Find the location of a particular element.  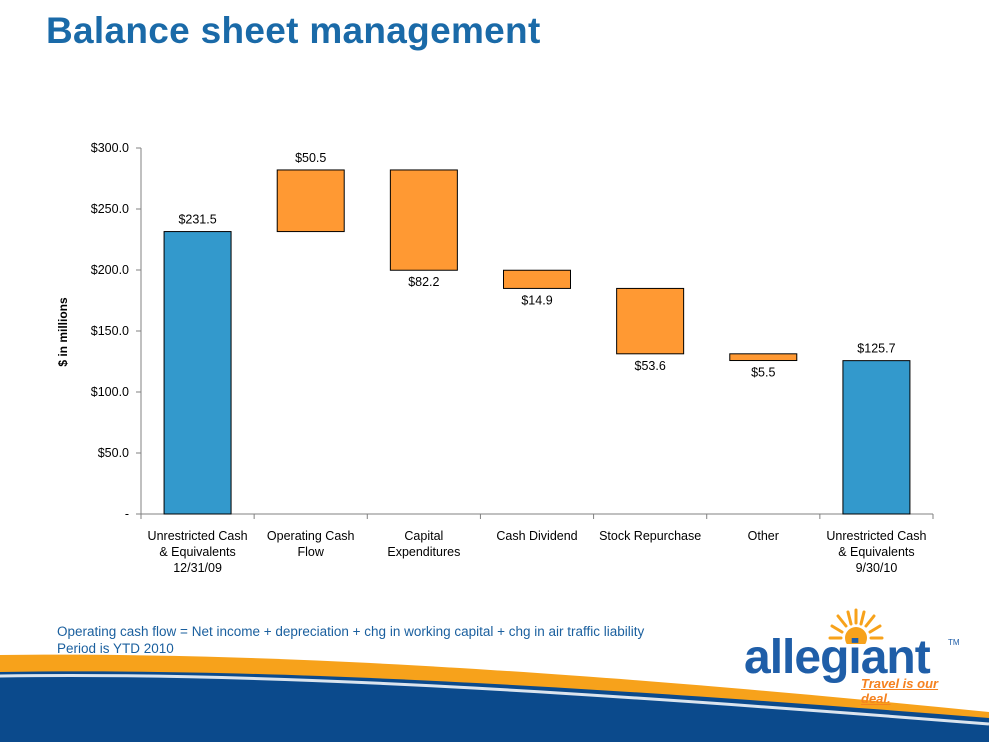

sun-icon is located at coordinates (856, 626).